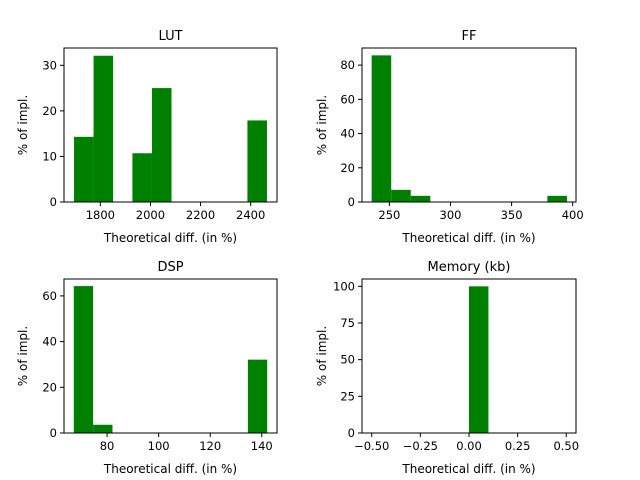 The width and height of the screenshot is (640, 480). I want to click on x-tick-label: 0.25, so click(518, 446).